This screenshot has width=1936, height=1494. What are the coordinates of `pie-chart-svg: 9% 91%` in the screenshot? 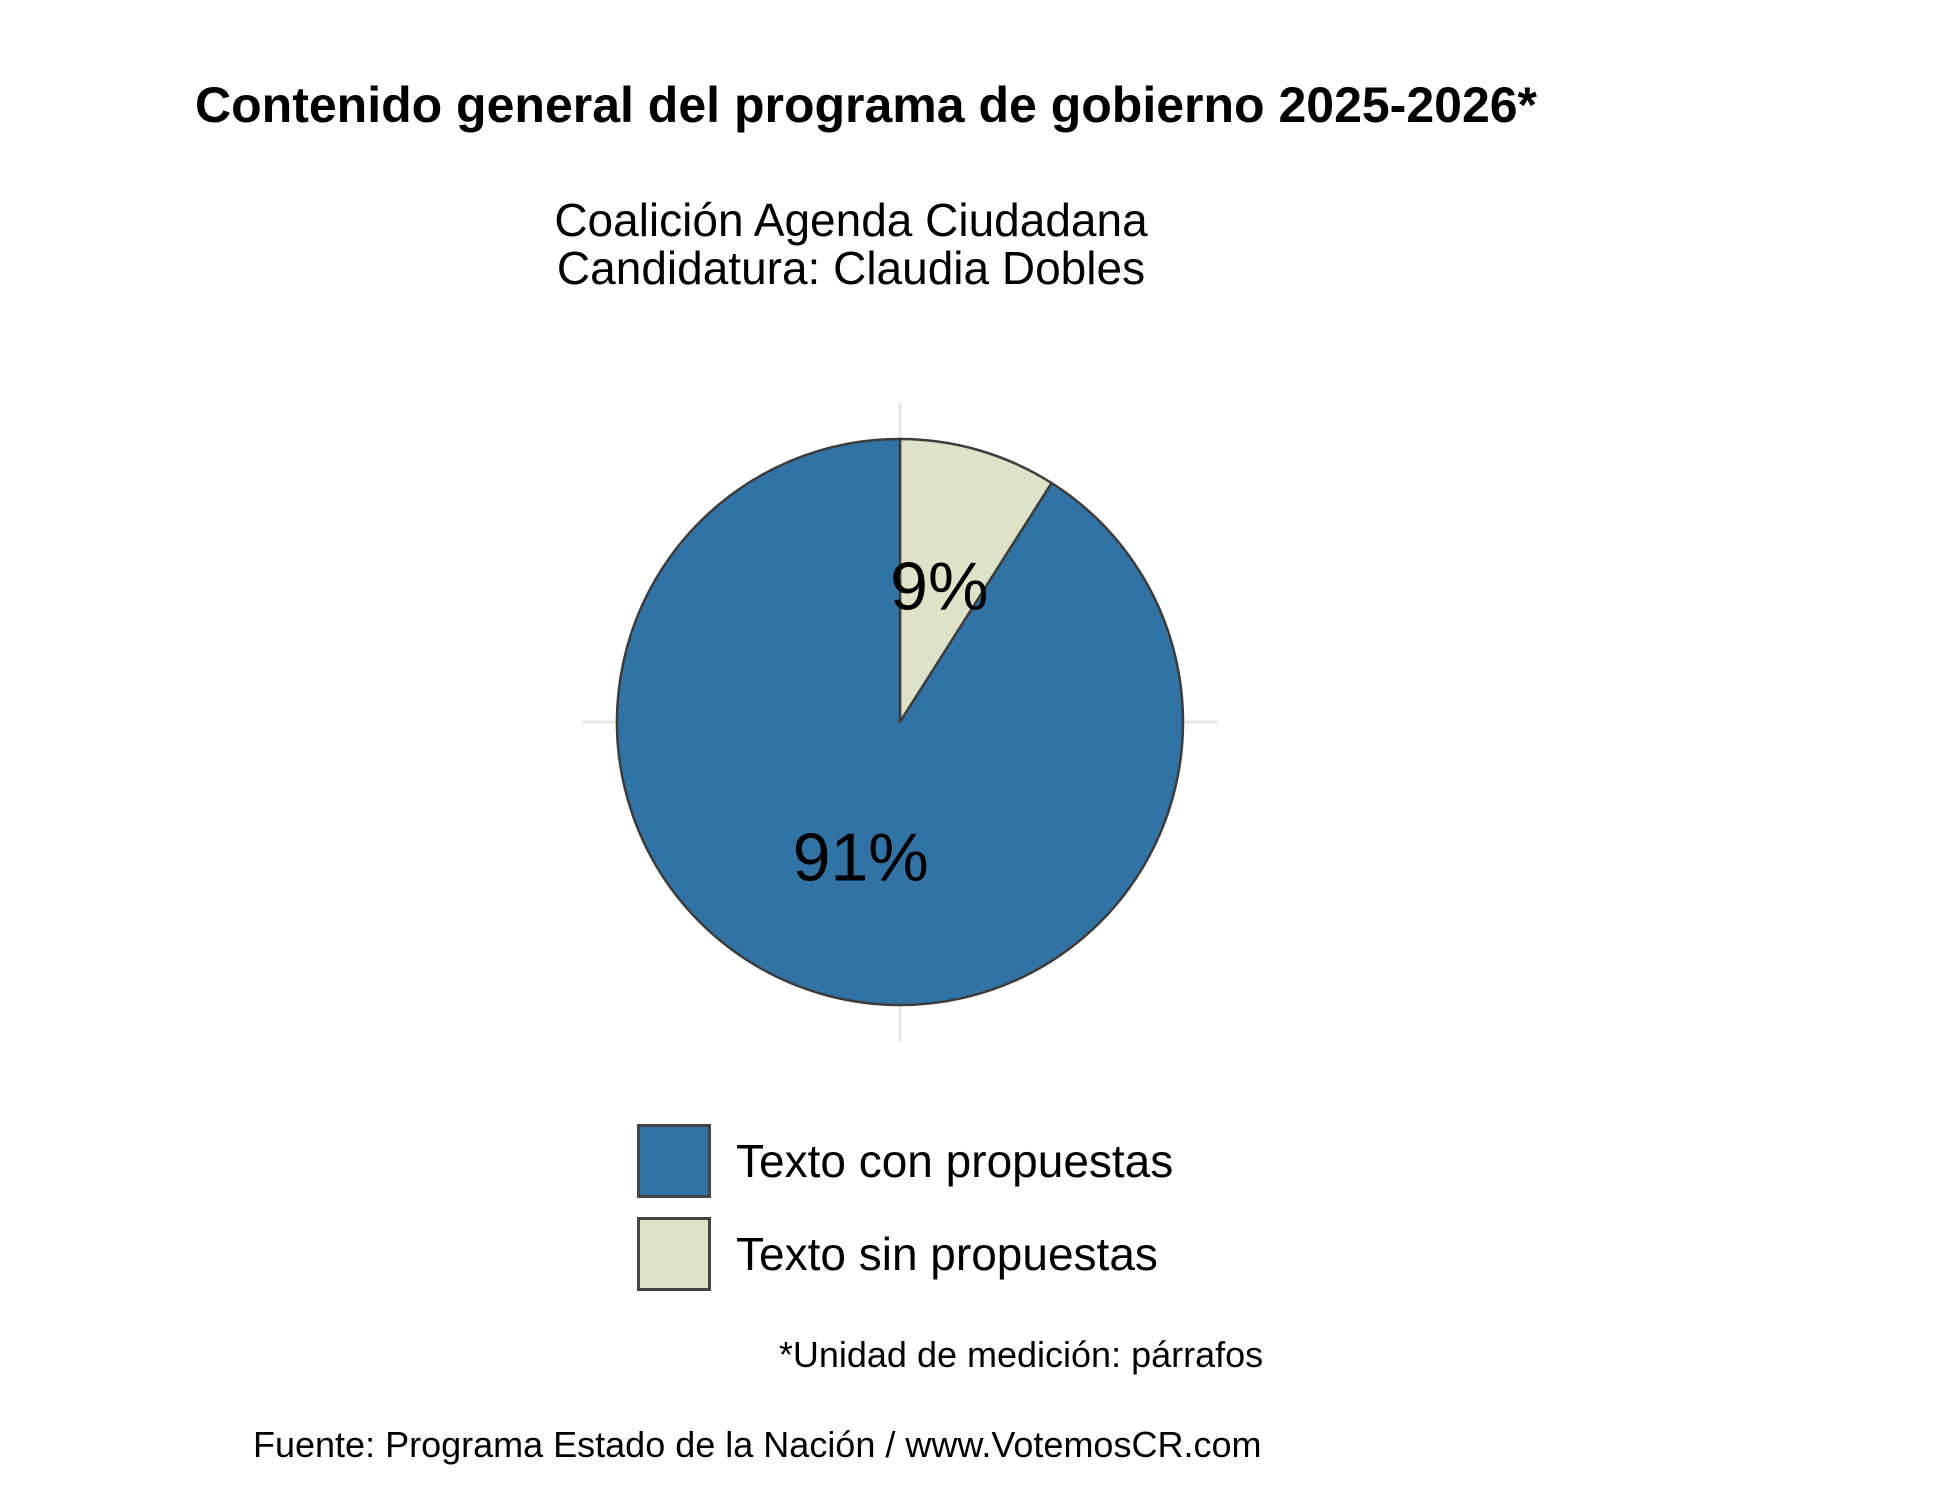 It's located at (900, 722).